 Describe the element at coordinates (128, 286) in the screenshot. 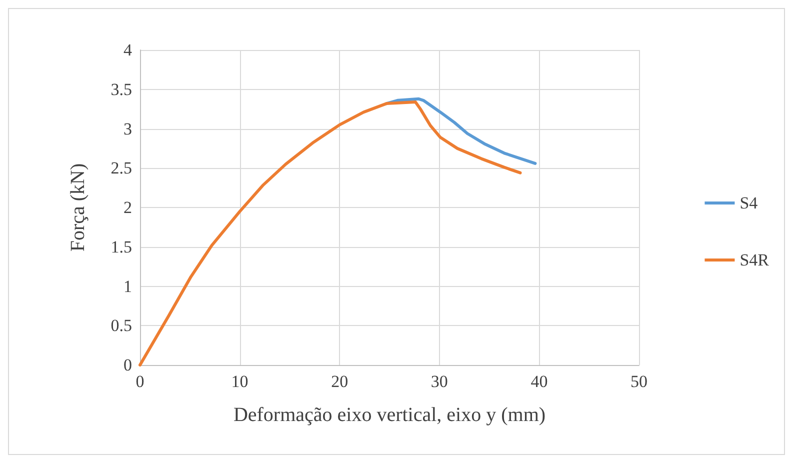

I see `y-tick-label: 1` at that location.